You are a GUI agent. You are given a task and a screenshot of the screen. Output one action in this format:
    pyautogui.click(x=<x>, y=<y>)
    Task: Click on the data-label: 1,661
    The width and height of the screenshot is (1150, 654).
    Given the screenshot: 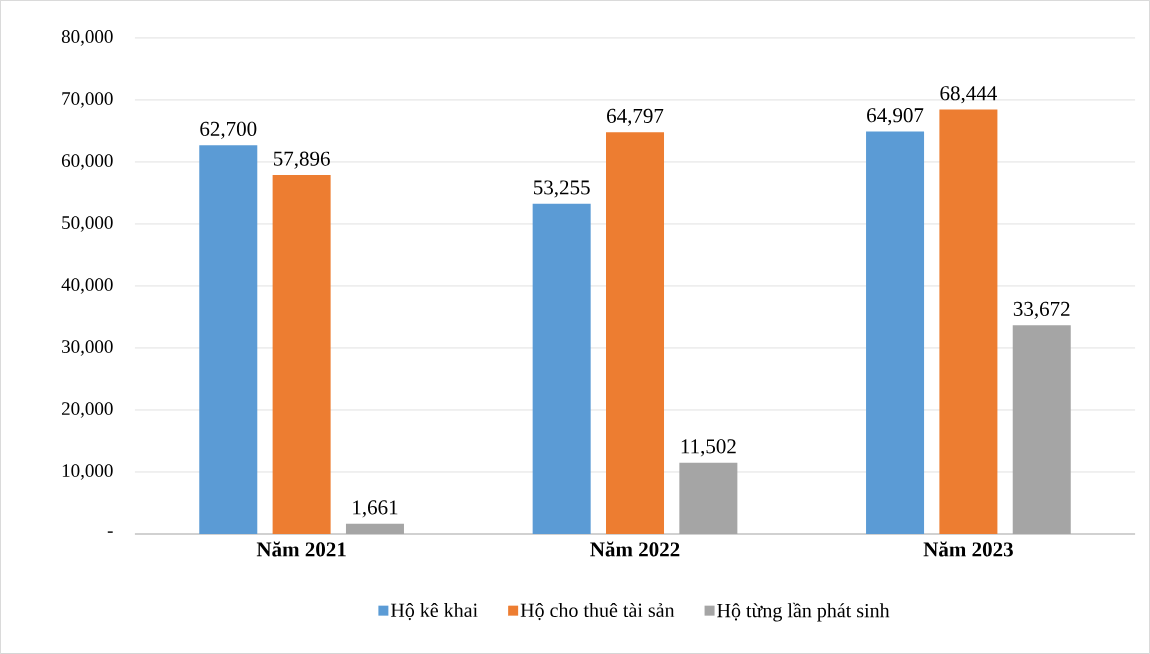 What is the action you would take?
    pyautogui.click(x=375, y=509)
    